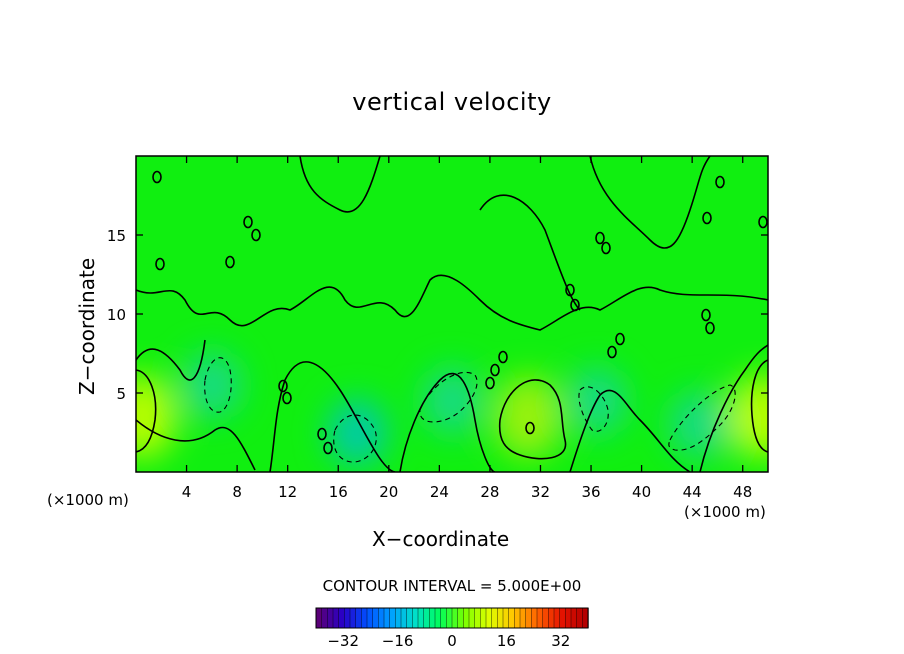 Image resolution: width=904 pixels, height=654 pixels. I want to click on colorbar-tick-label: 32, so click(560, 641).